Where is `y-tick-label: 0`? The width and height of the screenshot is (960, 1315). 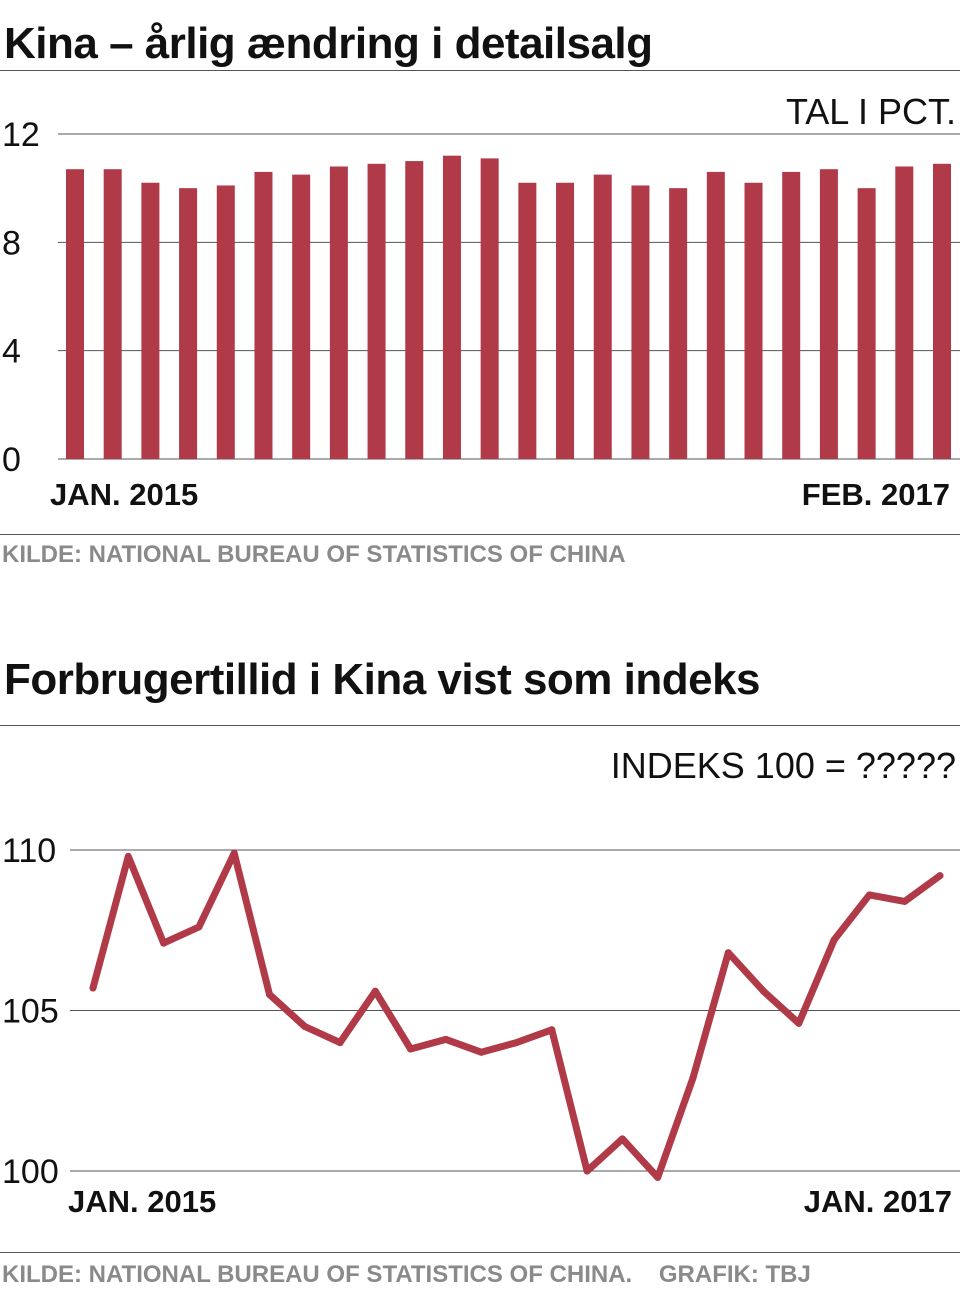
y-tick-label: 0 is located at coordinates (11, 460).